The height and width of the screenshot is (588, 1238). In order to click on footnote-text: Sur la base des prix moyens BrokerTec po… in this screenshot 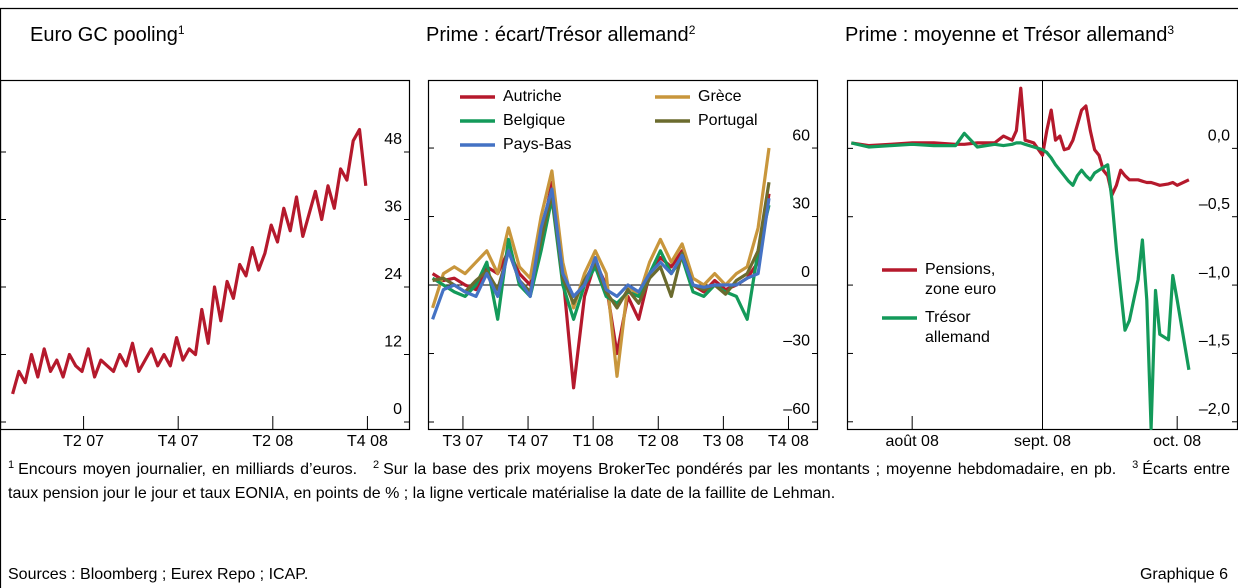, I will do `click(750, 469)`.